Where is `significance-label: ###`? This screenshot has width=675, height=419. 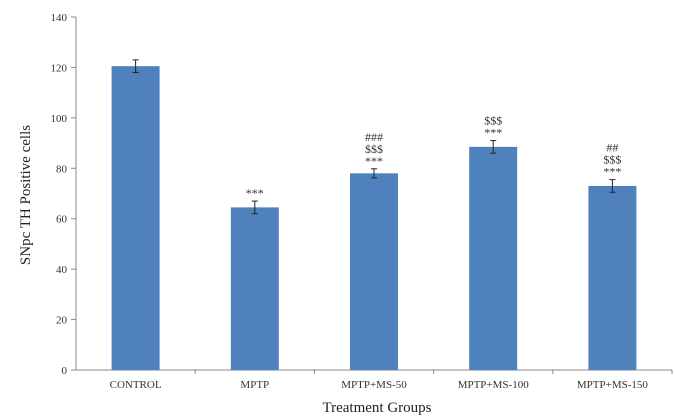 significance-label: ### is located at coordinates (374, 137).